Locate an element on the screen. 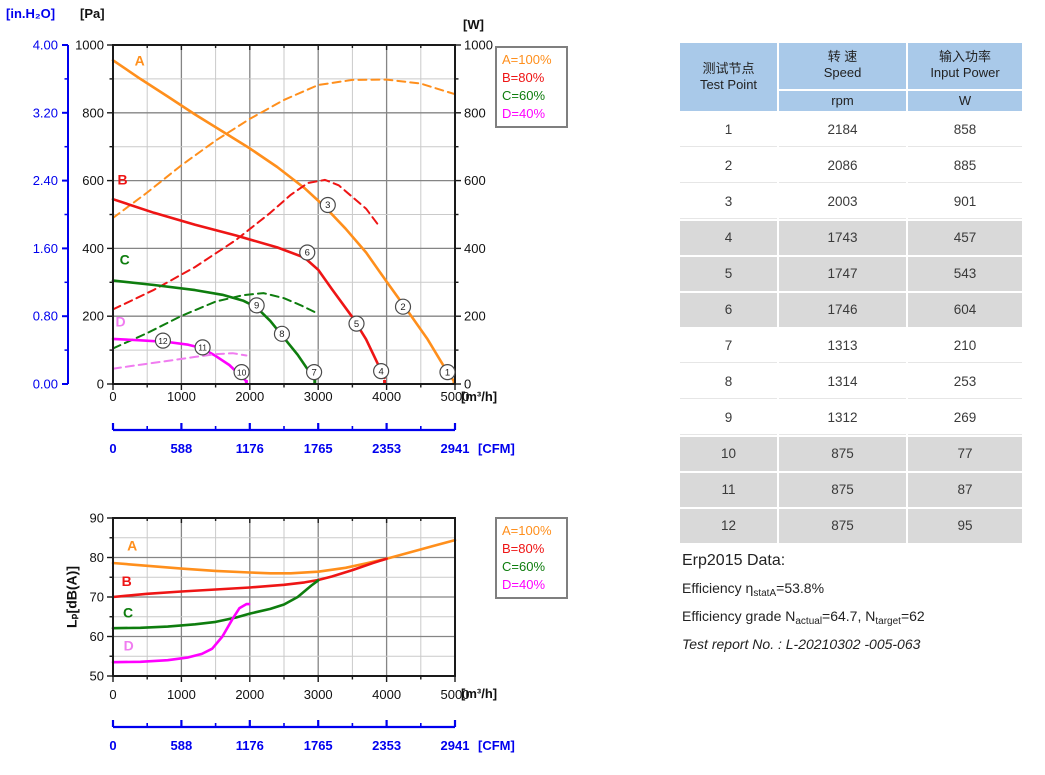 This screenshot has width=1045, height=775. svg-text: C is located at coordinates (125, 260).